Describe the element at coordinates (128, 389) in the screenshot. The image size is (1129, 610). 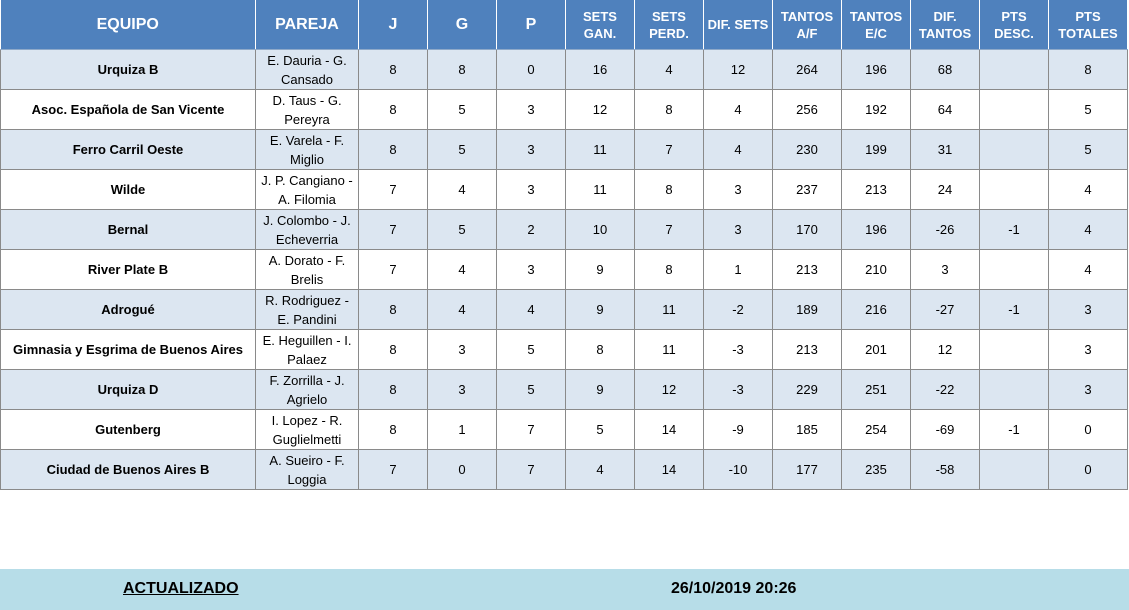
I see `cell-equipo: Urquiza D` at that location.